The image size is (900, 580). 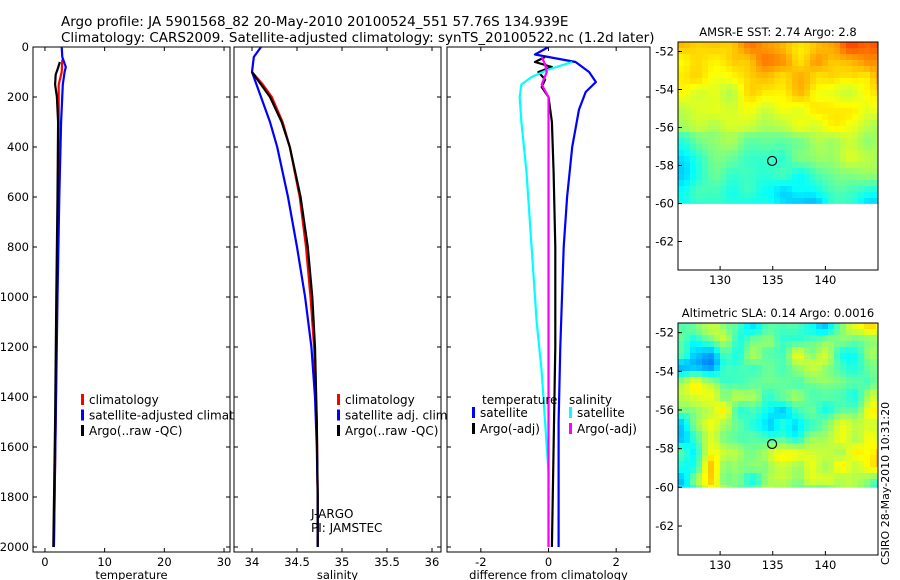 What do you see at coordinates (664, 90) in the screenshot?
I see `sst_map-ytick-label: -54` at bounding box center [664, 90].